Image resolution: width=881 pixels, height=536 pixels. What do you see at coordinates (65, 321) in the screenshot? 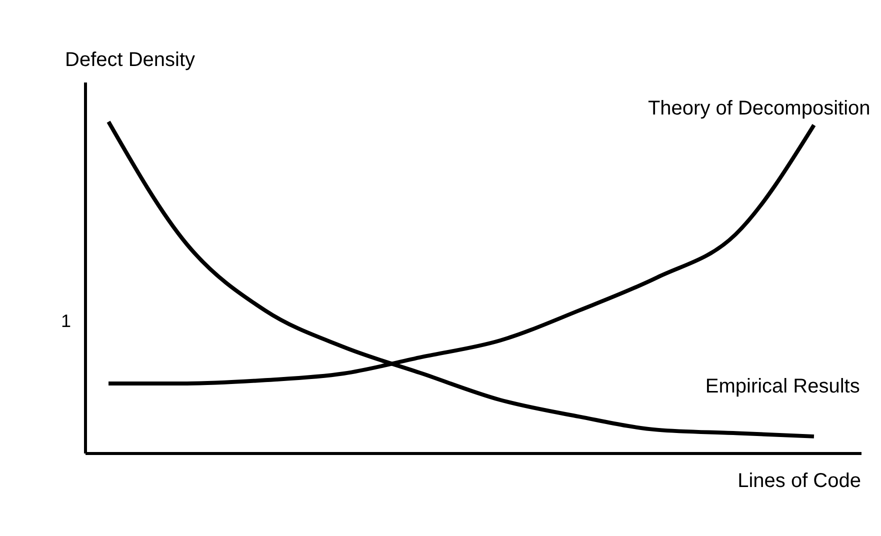
I see `text: 1` at bounding box center [65, 321].